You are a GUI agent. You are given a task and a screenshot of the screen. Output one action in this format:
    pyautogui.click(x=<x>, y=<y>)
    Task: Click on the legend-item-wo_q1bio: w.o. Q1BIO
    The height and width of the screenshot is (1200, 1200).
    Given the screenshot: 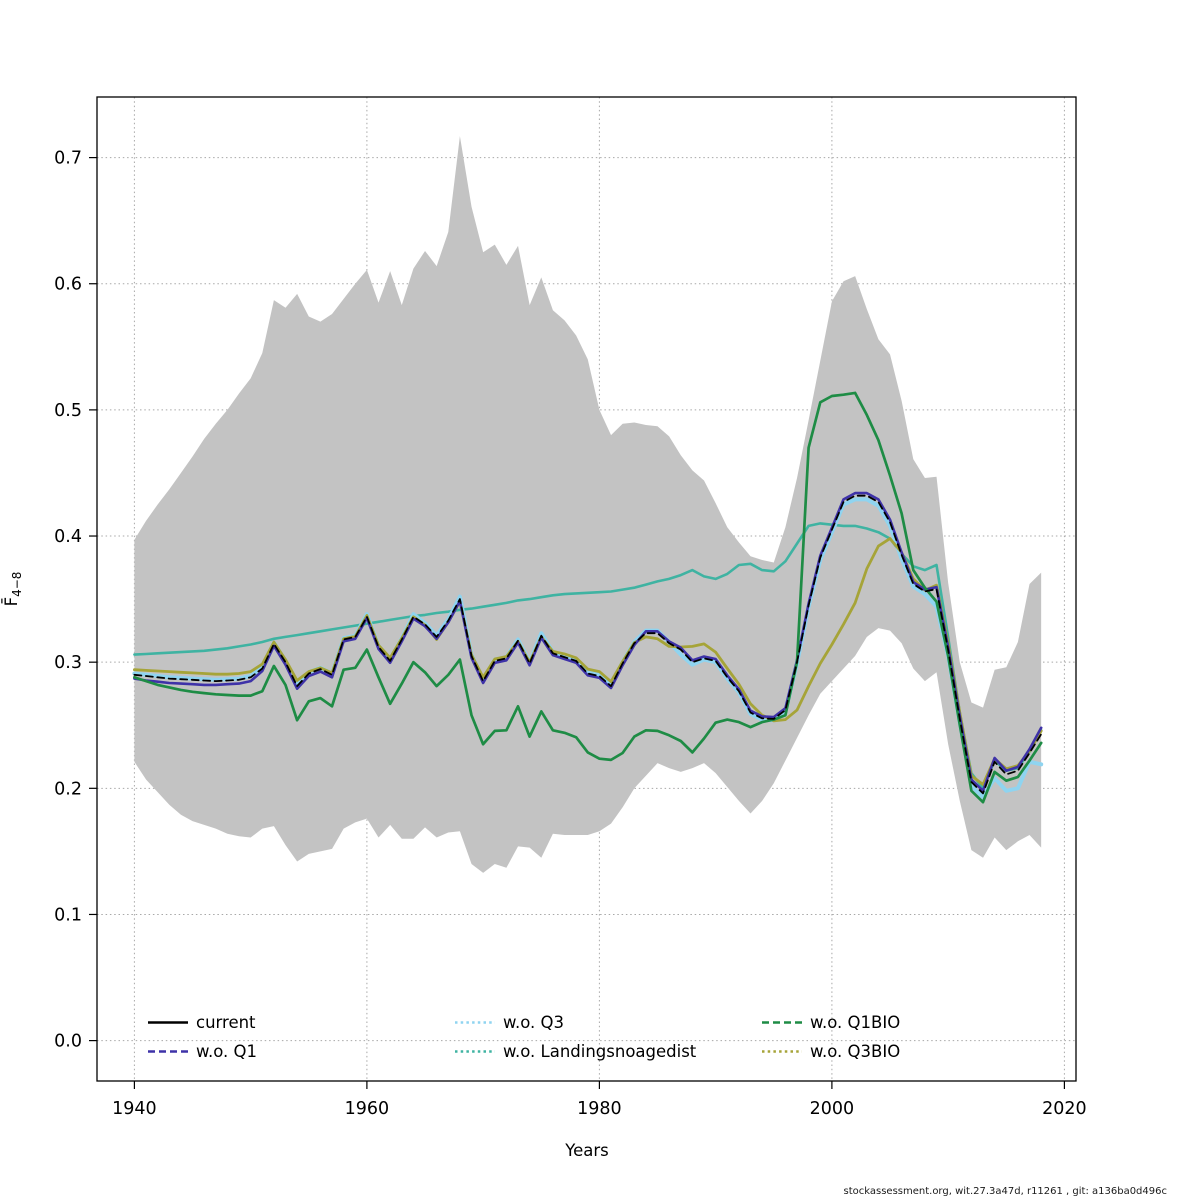 What is the action you would take?
    pyautogui.click(x=831, y=1022)
    